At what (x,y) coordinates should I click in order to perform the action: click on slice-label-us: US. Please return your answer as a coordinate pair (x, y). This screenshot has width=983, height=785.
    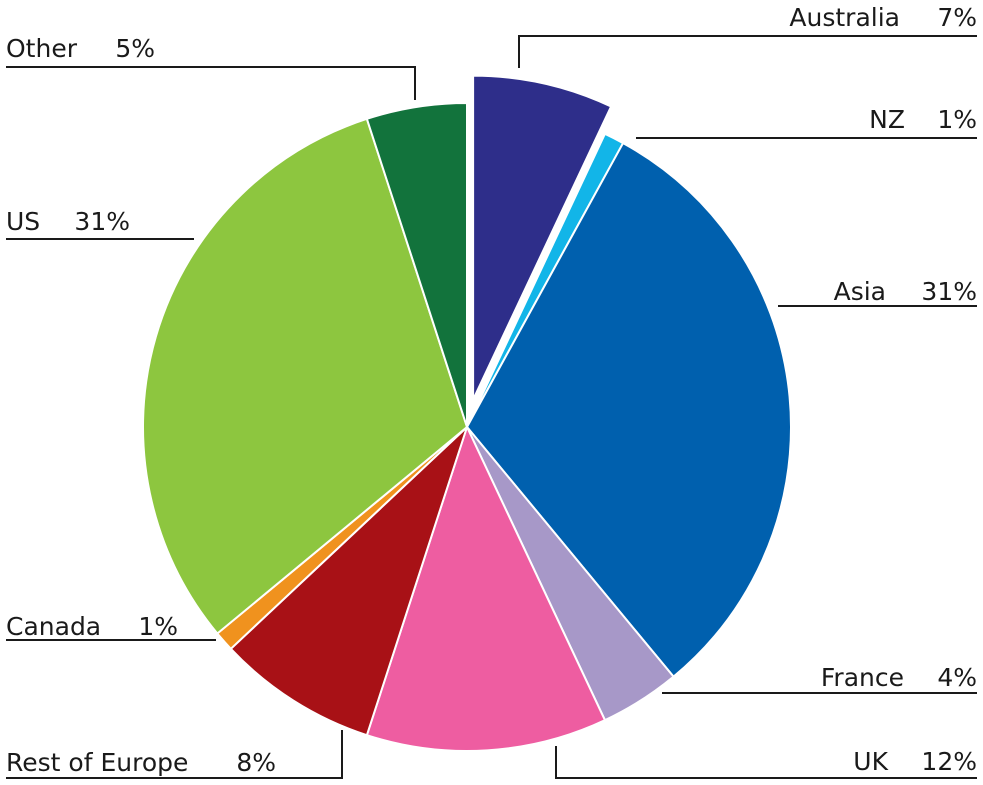
    Looking at the image, I should click on (23, 221).